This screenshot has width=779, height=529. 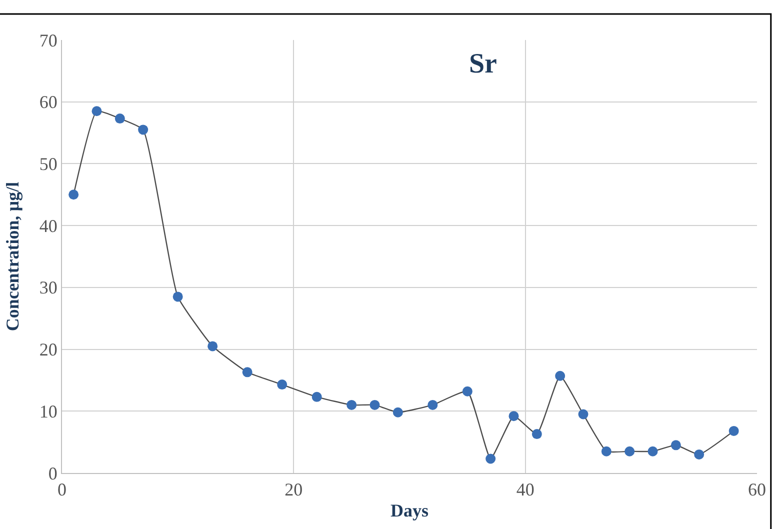 I want to click on y-tick-label: 20, so click(x=48, y=350).